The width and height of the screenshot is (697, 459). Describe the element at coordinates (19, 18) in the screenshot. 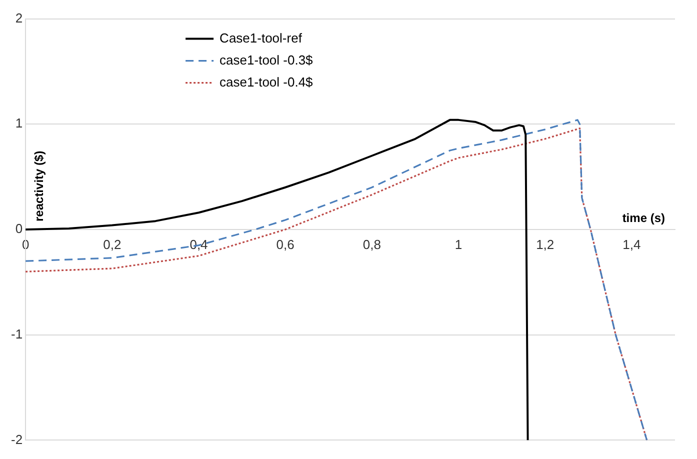

I see `y-tick-label: 2` at that location.